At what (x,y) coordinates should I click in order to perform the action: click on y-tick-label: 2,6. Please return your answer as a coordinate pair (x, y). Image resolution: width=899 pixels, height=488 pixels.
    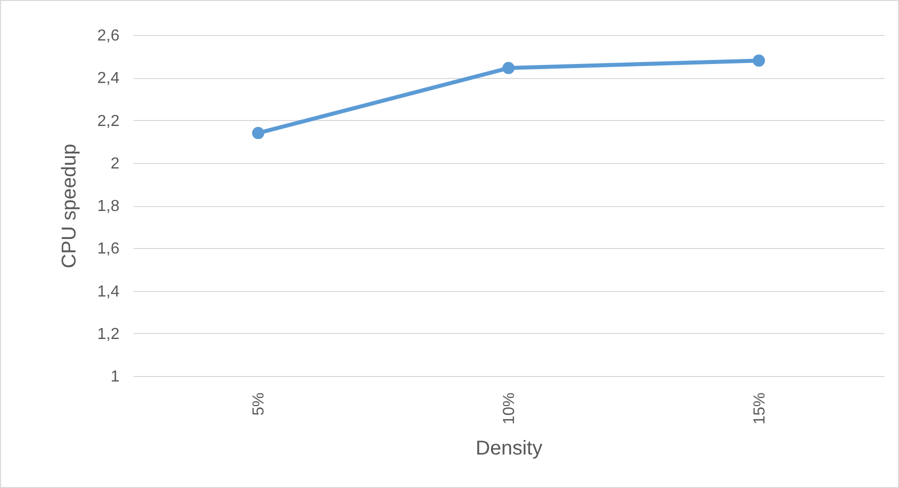
    Looking at the image, I should click on (108, 36).